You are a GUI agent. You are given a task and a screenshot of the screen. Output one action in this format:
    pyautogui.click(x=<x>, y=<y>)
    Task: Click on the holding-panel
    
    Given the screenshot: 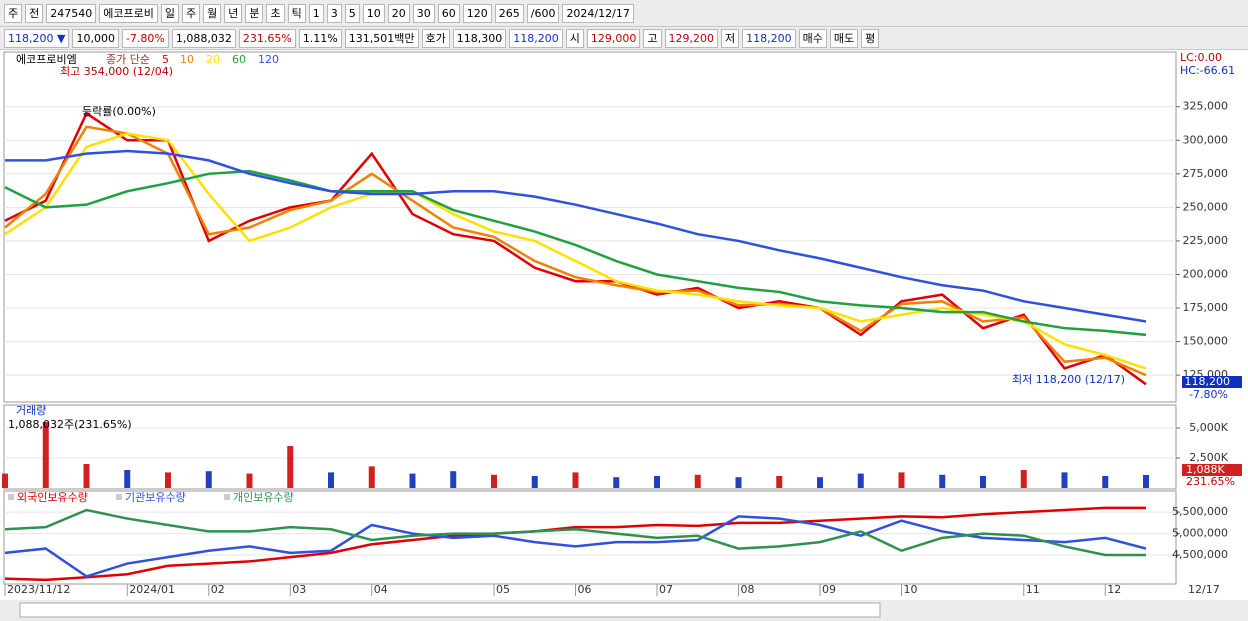 What is the action you would take?
    pyautogui.click(x=590, y=537)
    